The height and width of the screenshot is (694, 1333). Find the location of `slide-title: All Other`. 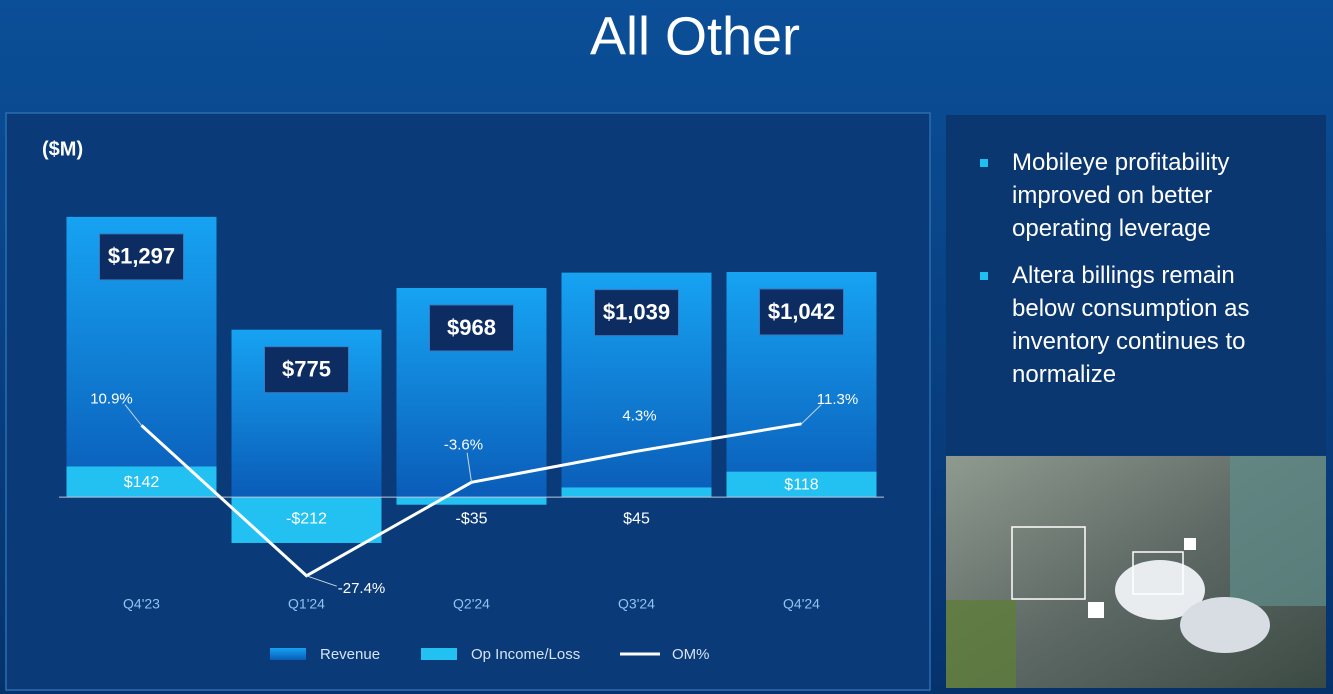

slide-title: All Other is located at coordinates (695, 36).